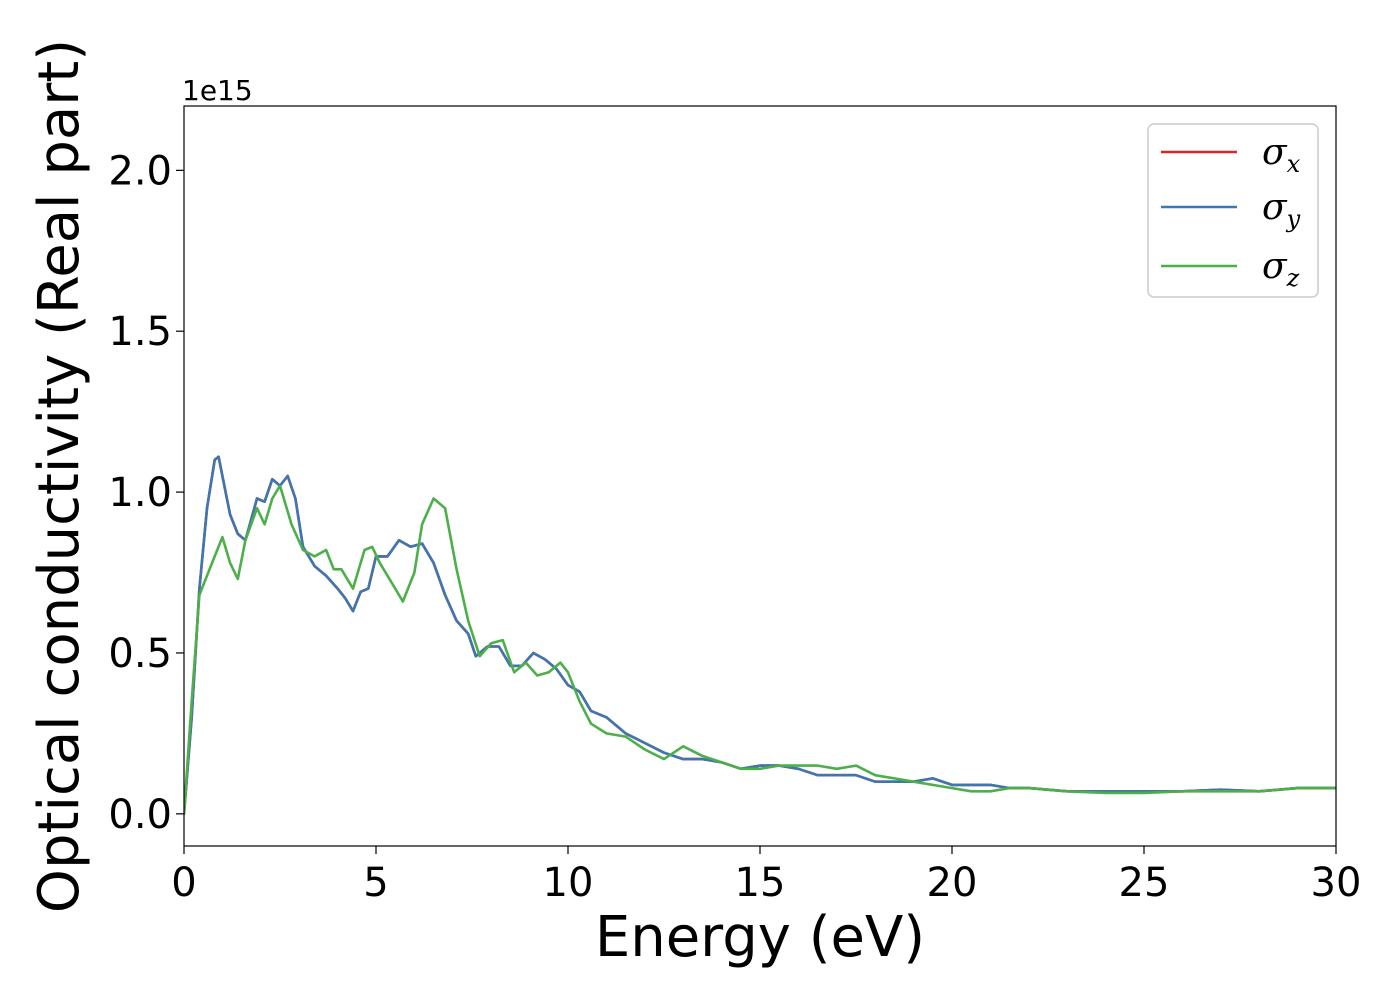 This screenshot has width=1400, height=1000. I want to click on x-tick-label: 5, so click(375, 883).